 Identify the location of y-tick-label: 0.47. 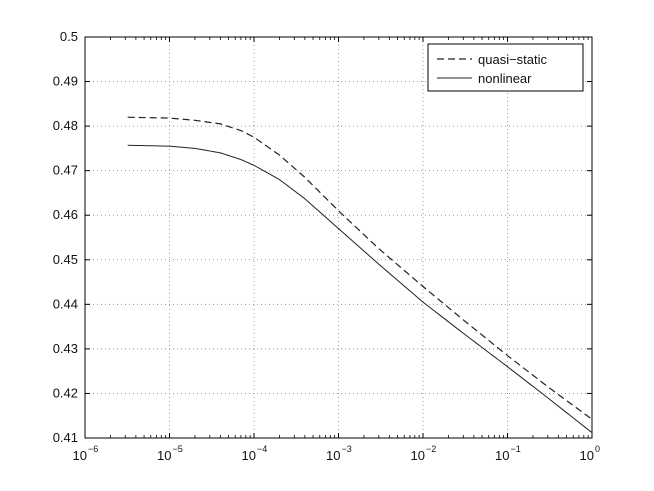
(65, 170).